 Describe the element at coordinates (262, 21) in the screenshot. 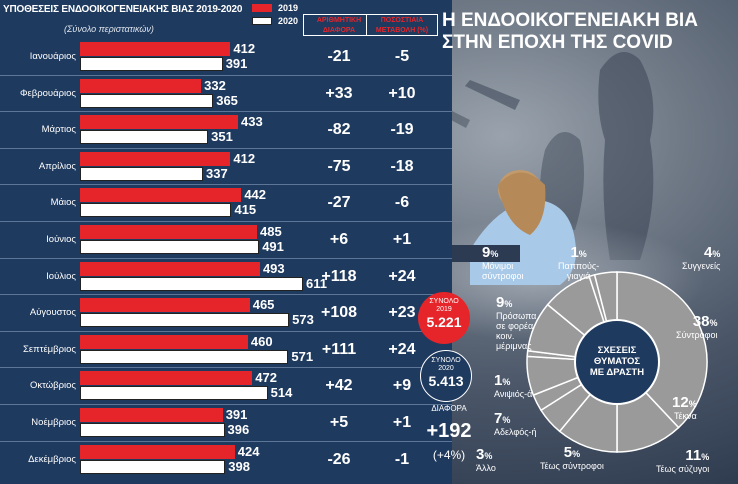

I see `legend-swatch-2020` at that location.